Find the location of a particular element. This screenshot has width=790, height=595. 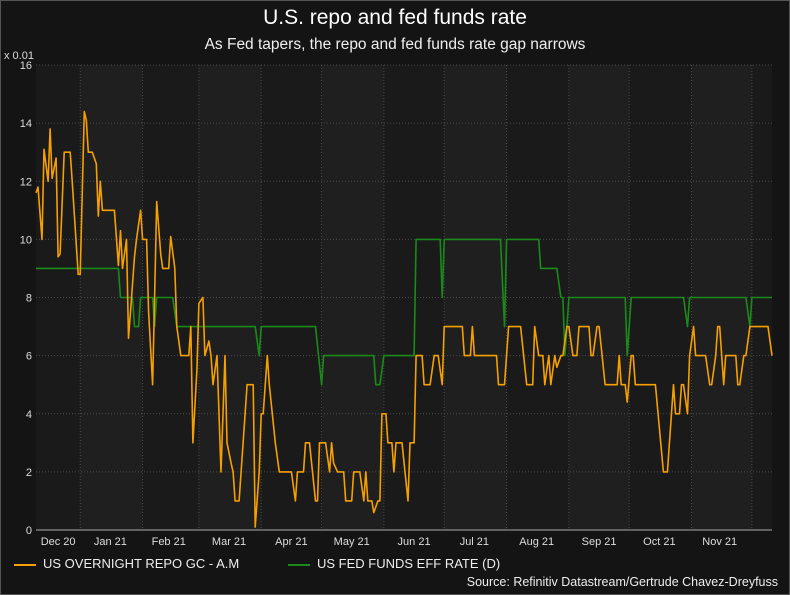

y-tick-label: 14 is located at coordinates (26, 124).